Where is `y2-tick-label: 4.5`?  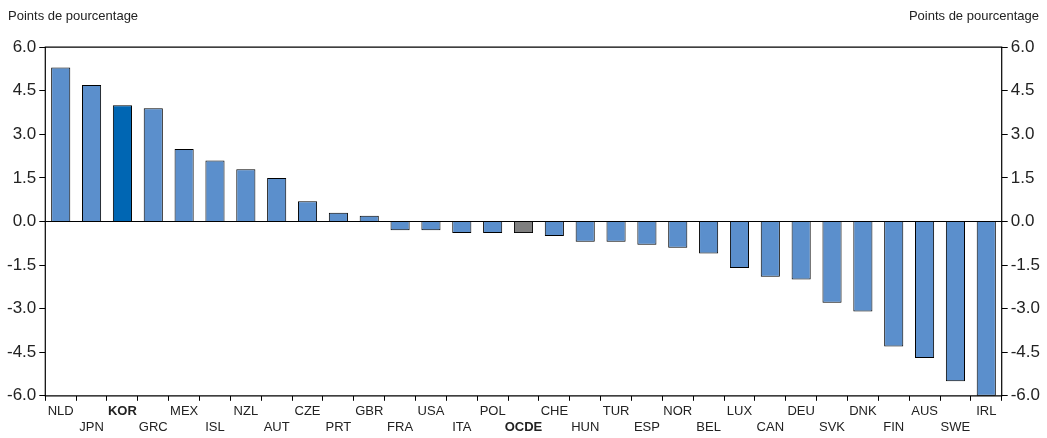
y2-tick-label: 4.5 is located at coordinates (1022, 90).